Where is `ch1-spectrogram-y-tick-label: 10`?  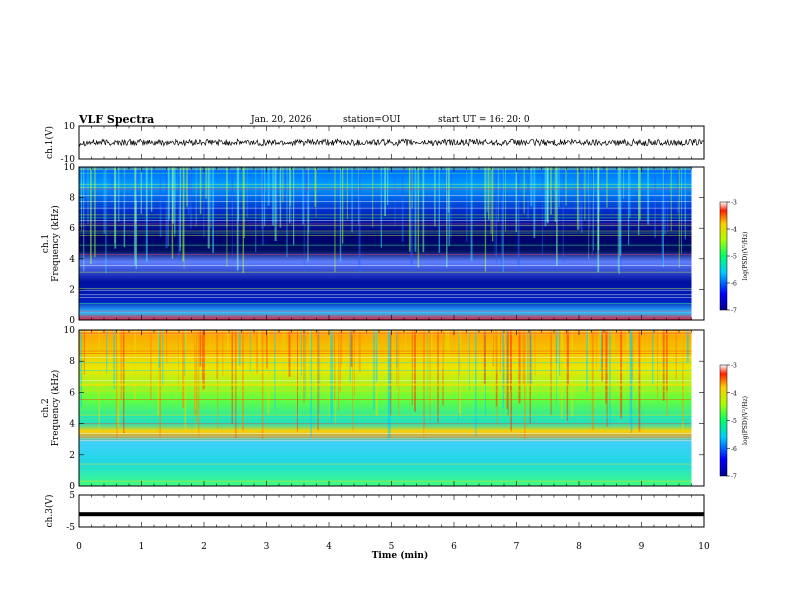
ch1-spectrogram-y-tick-label: 10 is located at coordinates (70, 168).